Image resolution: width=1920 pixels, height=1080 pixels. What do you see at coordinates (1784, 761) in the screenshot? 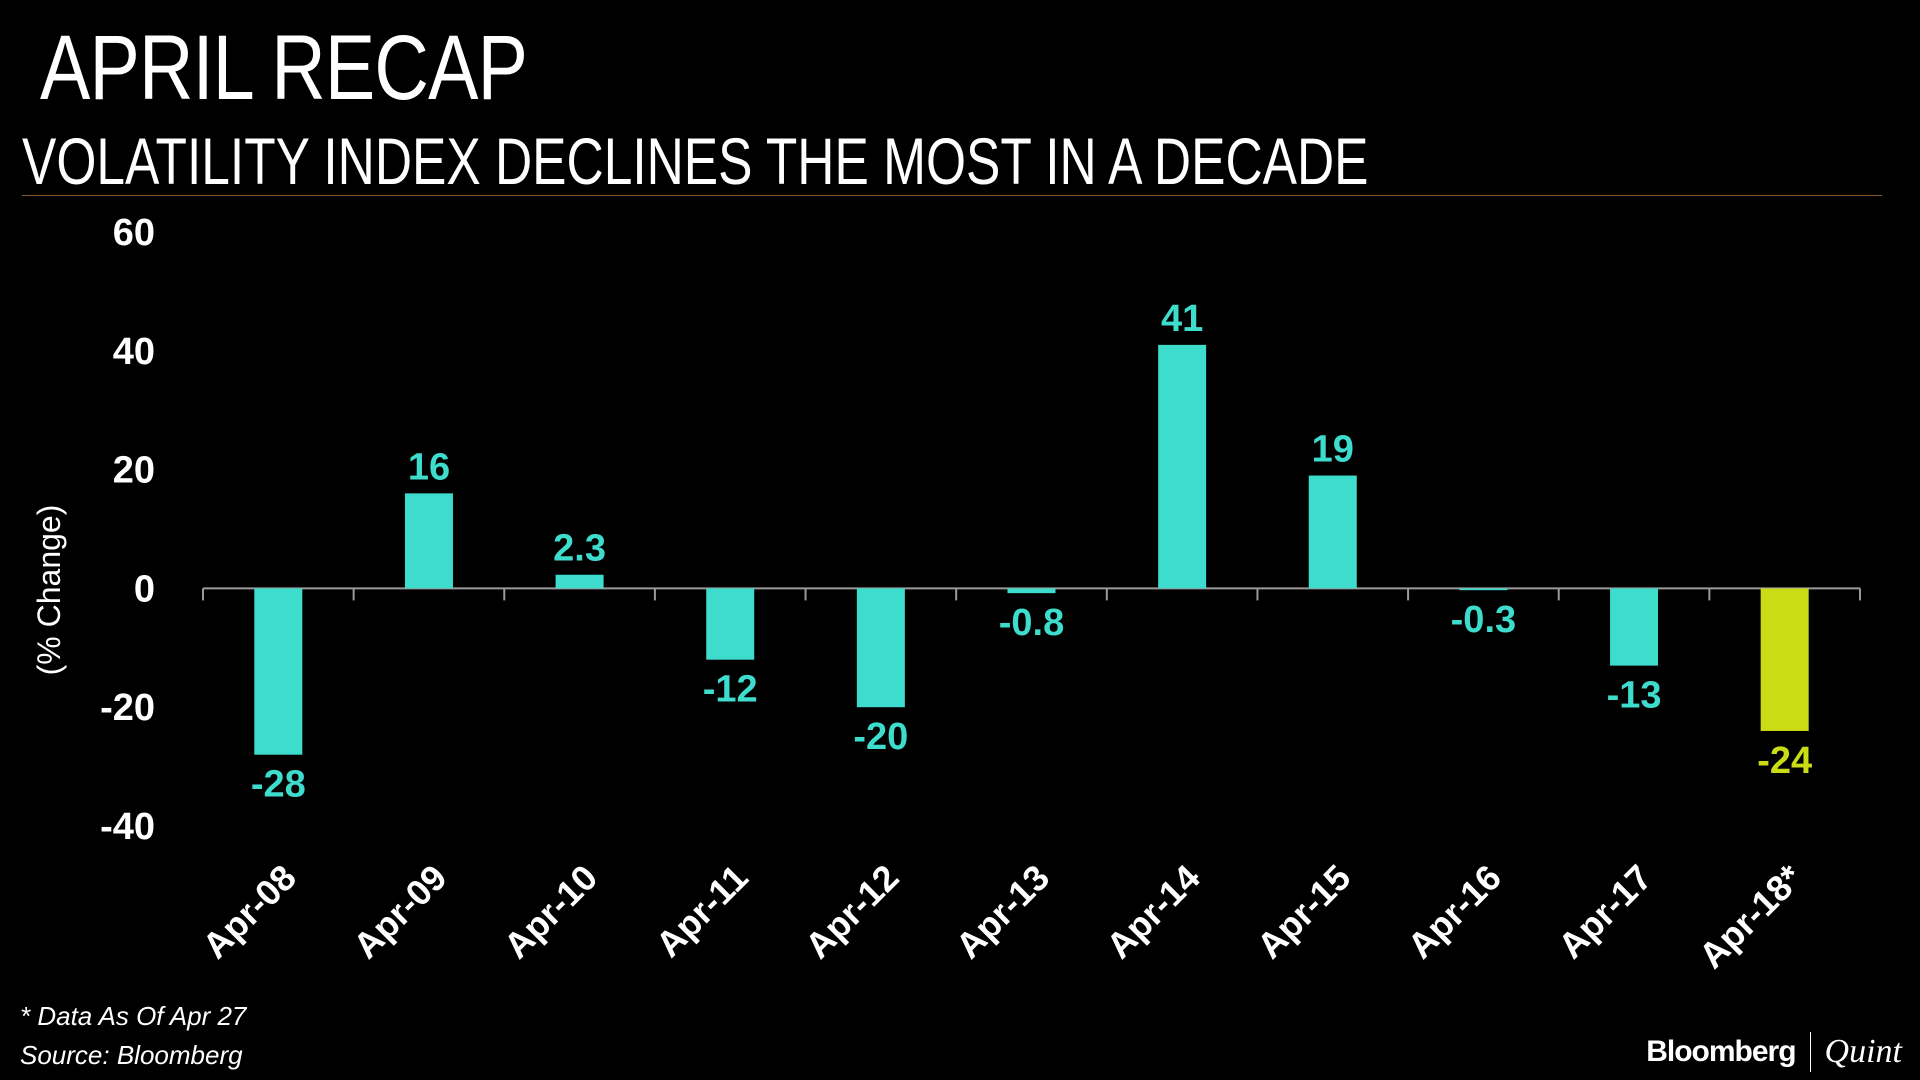
I see `data-label: -24` at bounding box center [1784, 761].